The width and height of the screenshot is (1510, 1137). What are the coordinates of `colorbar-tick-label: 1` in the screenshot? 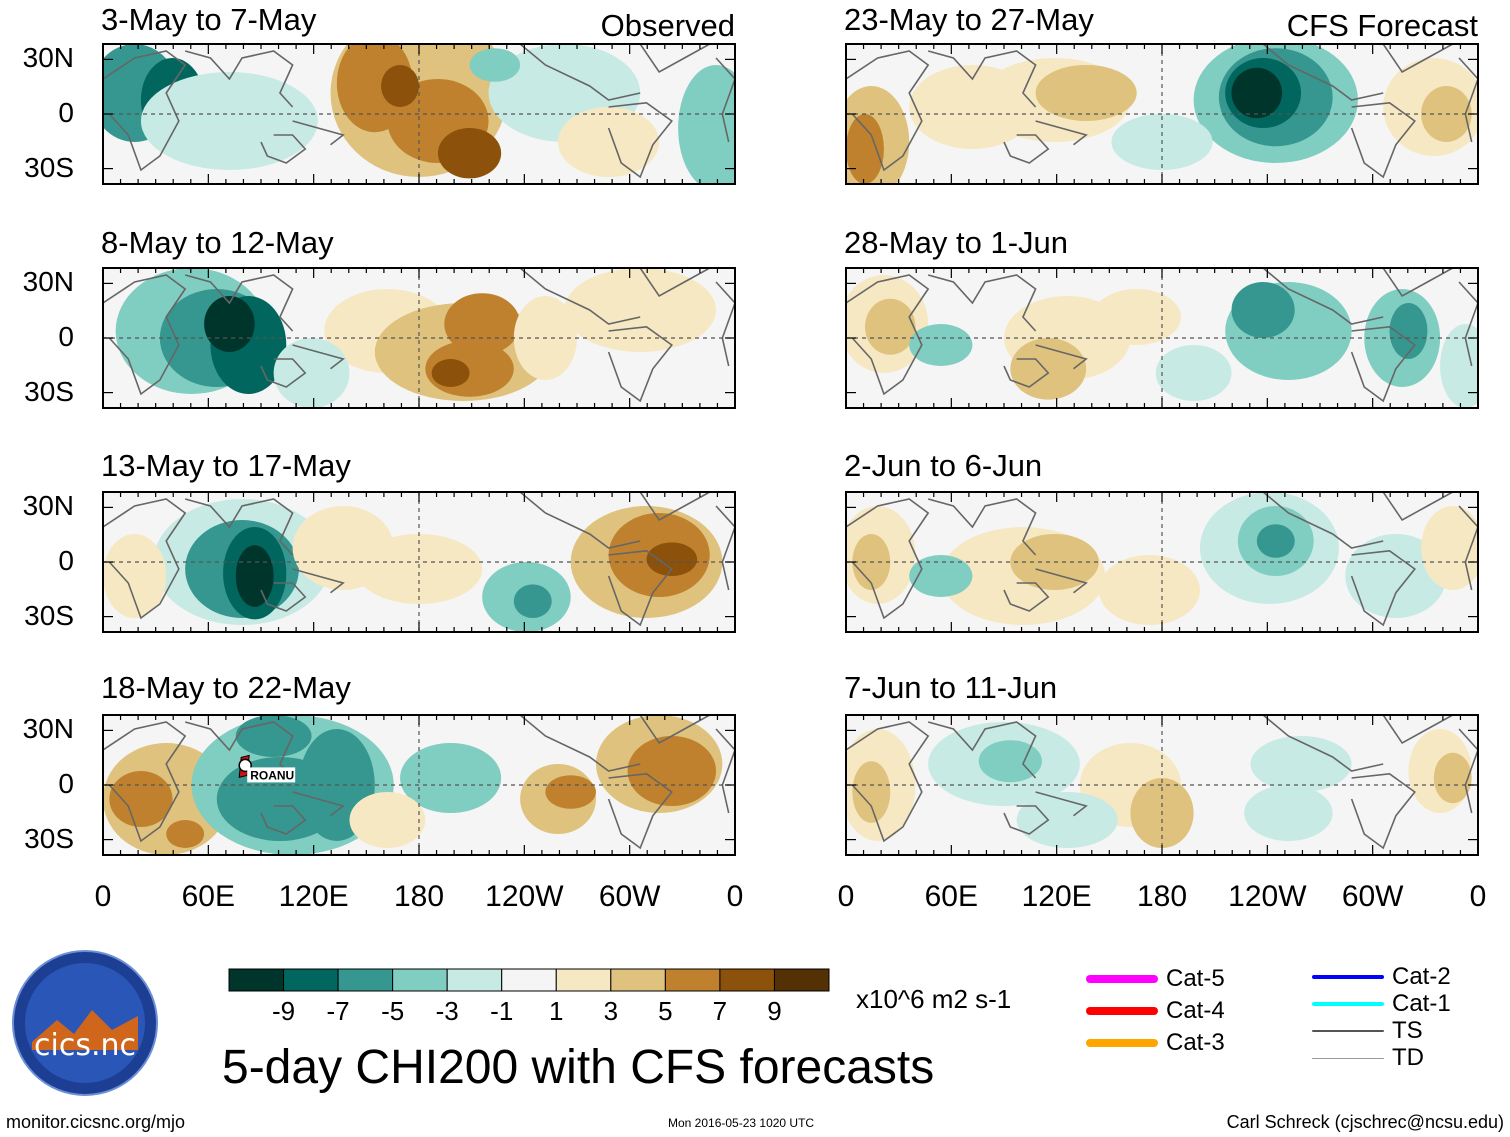 It's located at (556, 1011).